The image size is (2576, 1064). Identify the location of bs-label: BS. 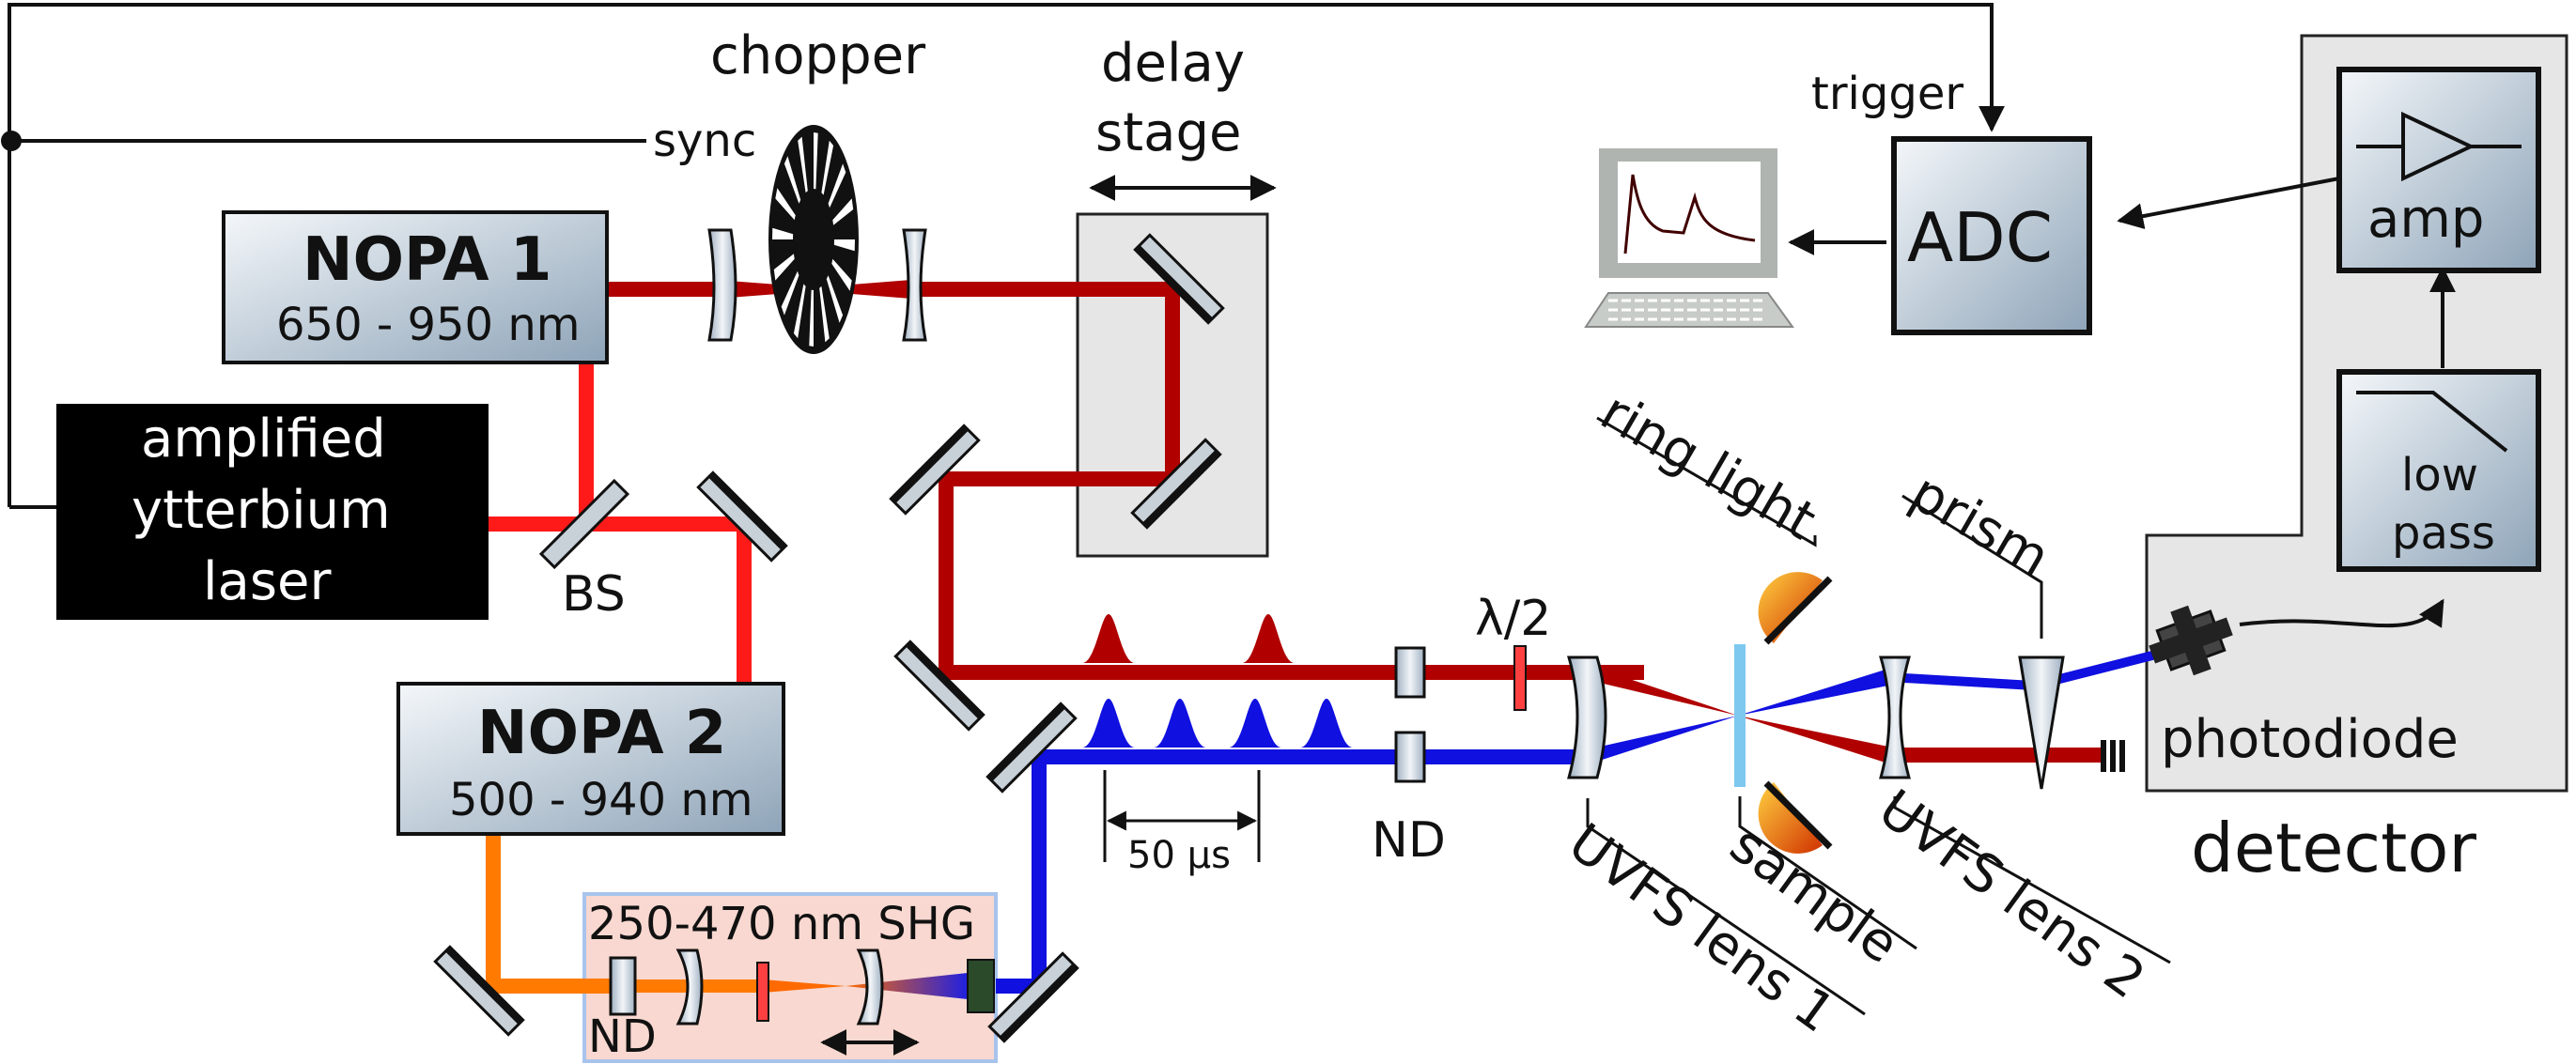
(594, 594).